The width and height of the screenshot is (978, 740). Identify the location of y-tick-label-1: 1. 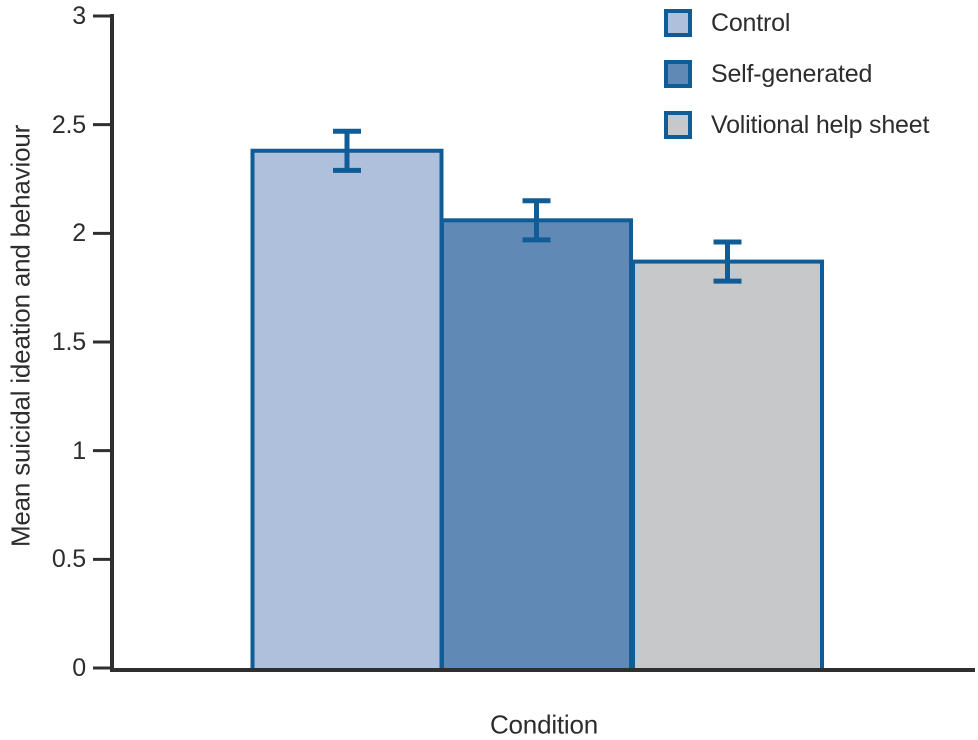
(79, 450).